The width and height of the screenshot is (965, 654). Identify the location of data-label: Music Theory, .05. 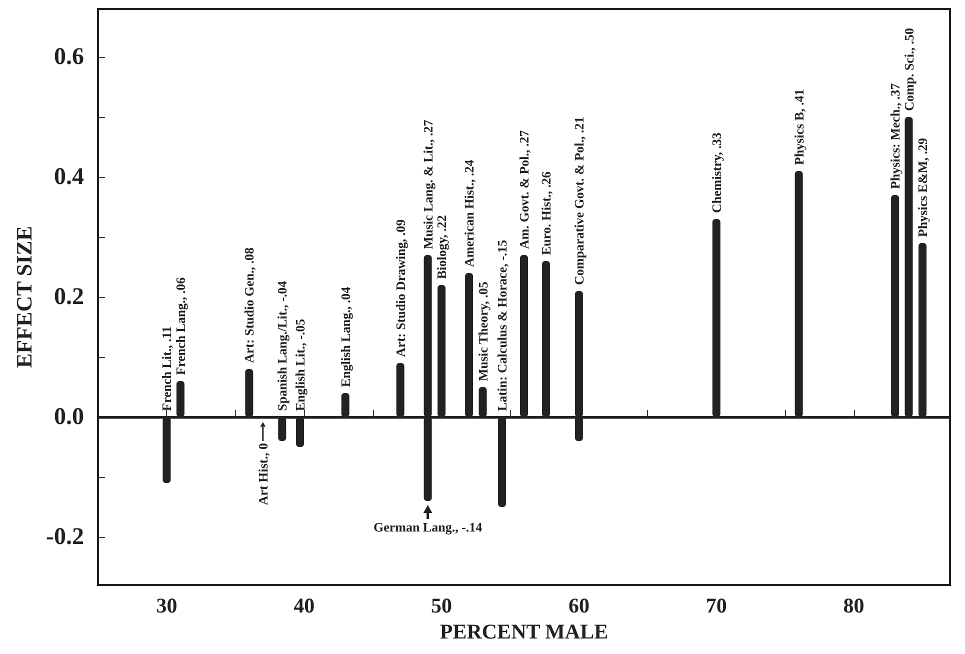
(482, 331).